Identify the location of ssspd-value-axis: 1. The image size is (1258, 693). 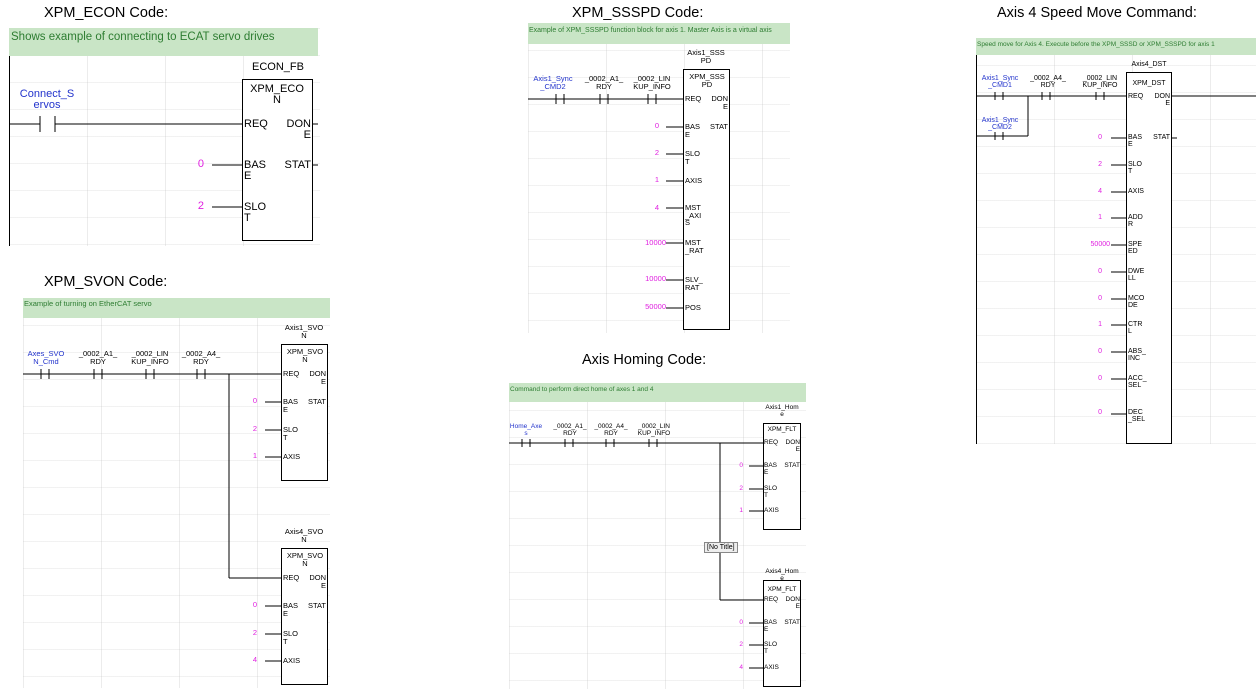
(656, 179).